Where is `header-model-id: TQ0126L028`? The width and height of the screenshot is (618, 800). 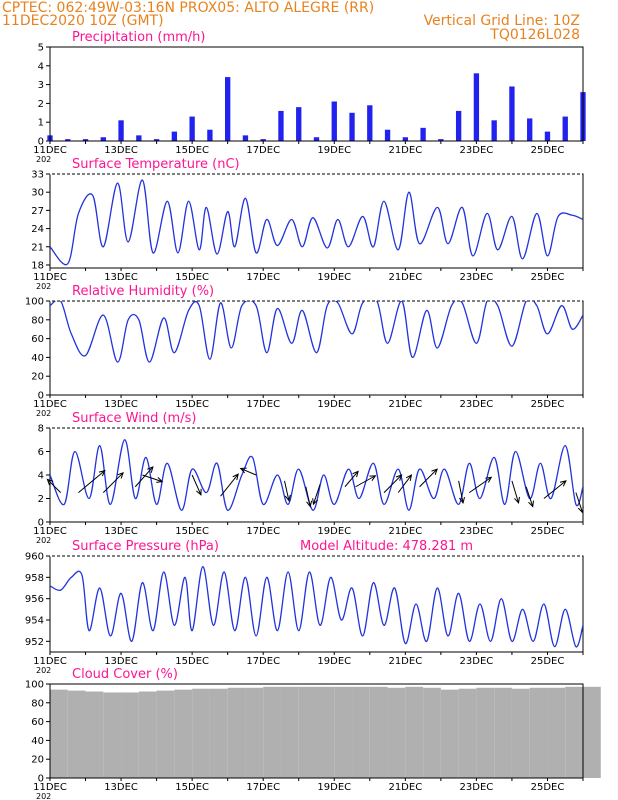 header-model-id: TQ0126L028 is located at coordinates (535, 35).